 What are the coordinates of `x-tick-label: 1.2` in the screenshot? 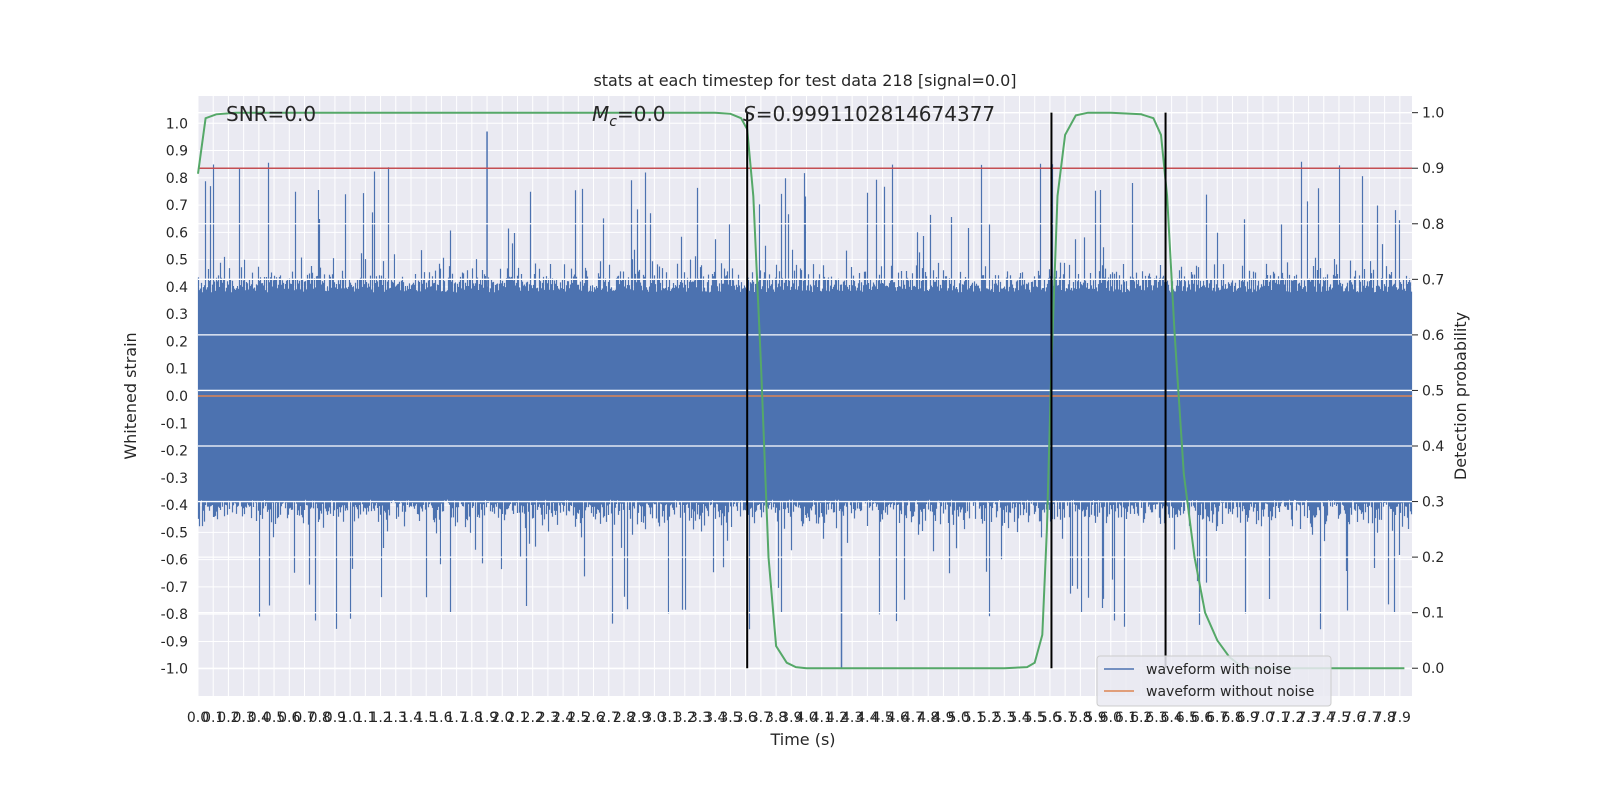 It's located at (380, 718).